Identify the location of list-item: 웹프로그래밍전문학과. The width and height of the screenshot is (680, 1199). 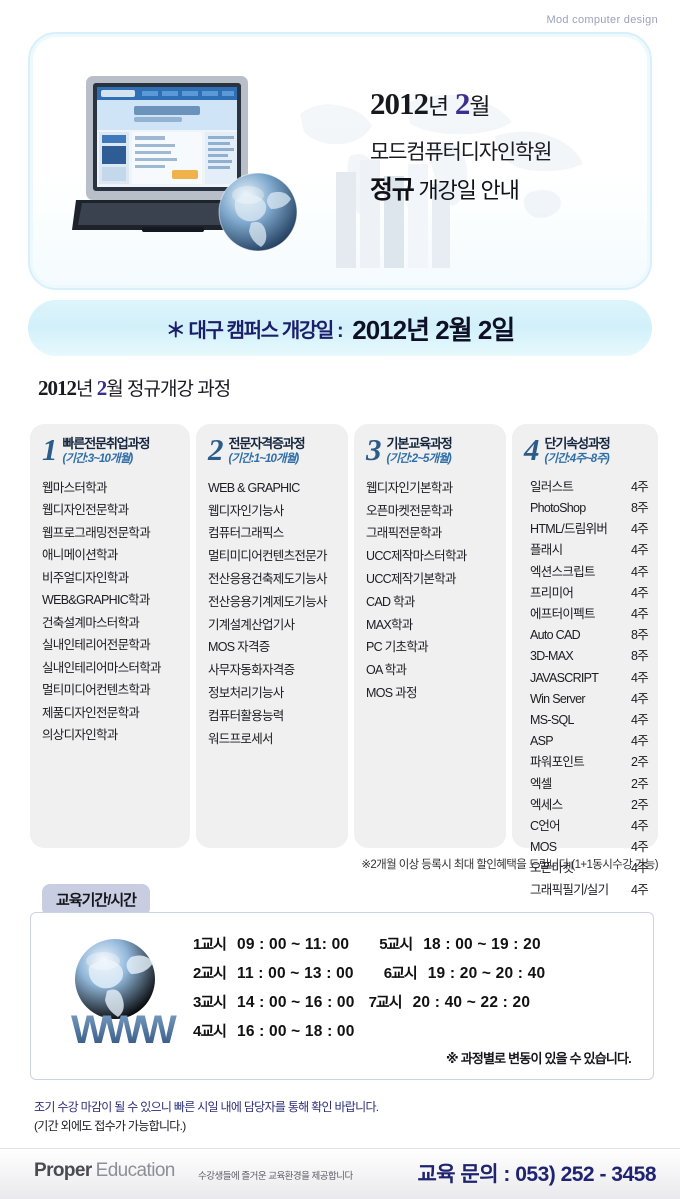
(96, 532).